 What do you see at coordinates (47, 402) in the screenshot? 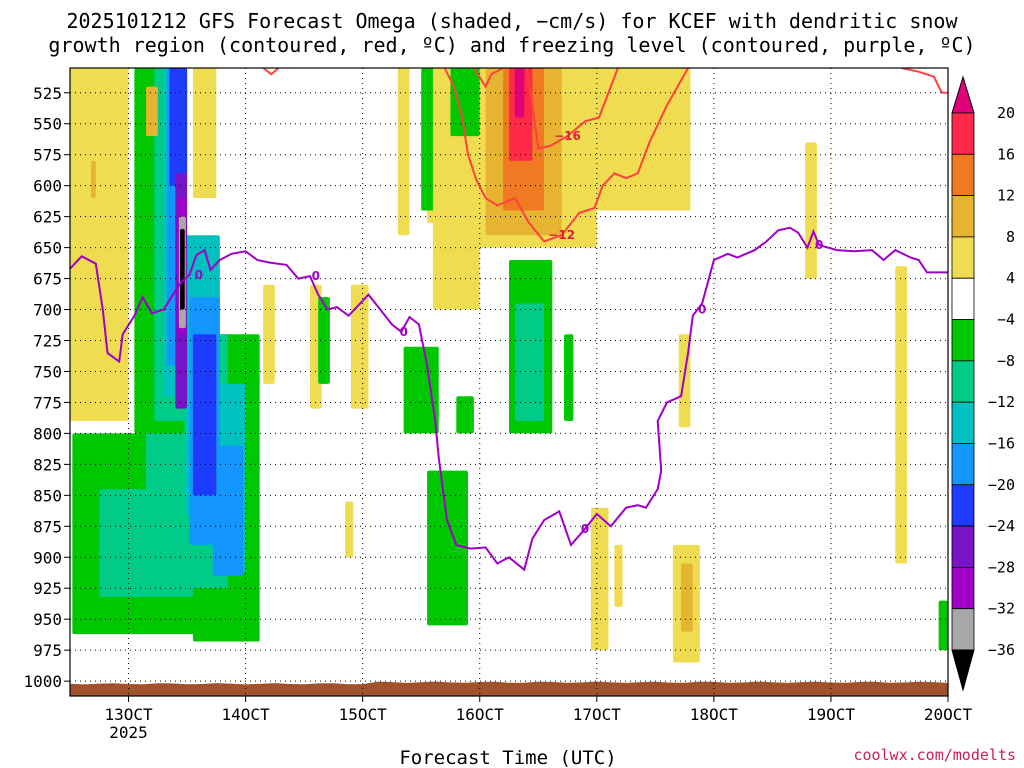
I see `y-tick-label: 775` at bounding box center [47, 402].